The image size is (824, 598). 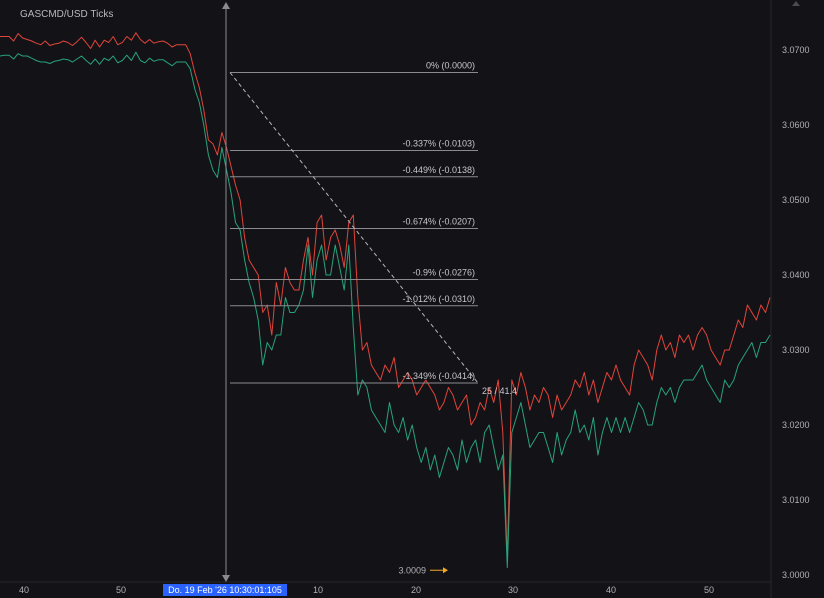 What do you see at coordinates (796, 200) in the screenshot?
I see `y-tick-label: 3.0500` at bounding box center [796, 200].